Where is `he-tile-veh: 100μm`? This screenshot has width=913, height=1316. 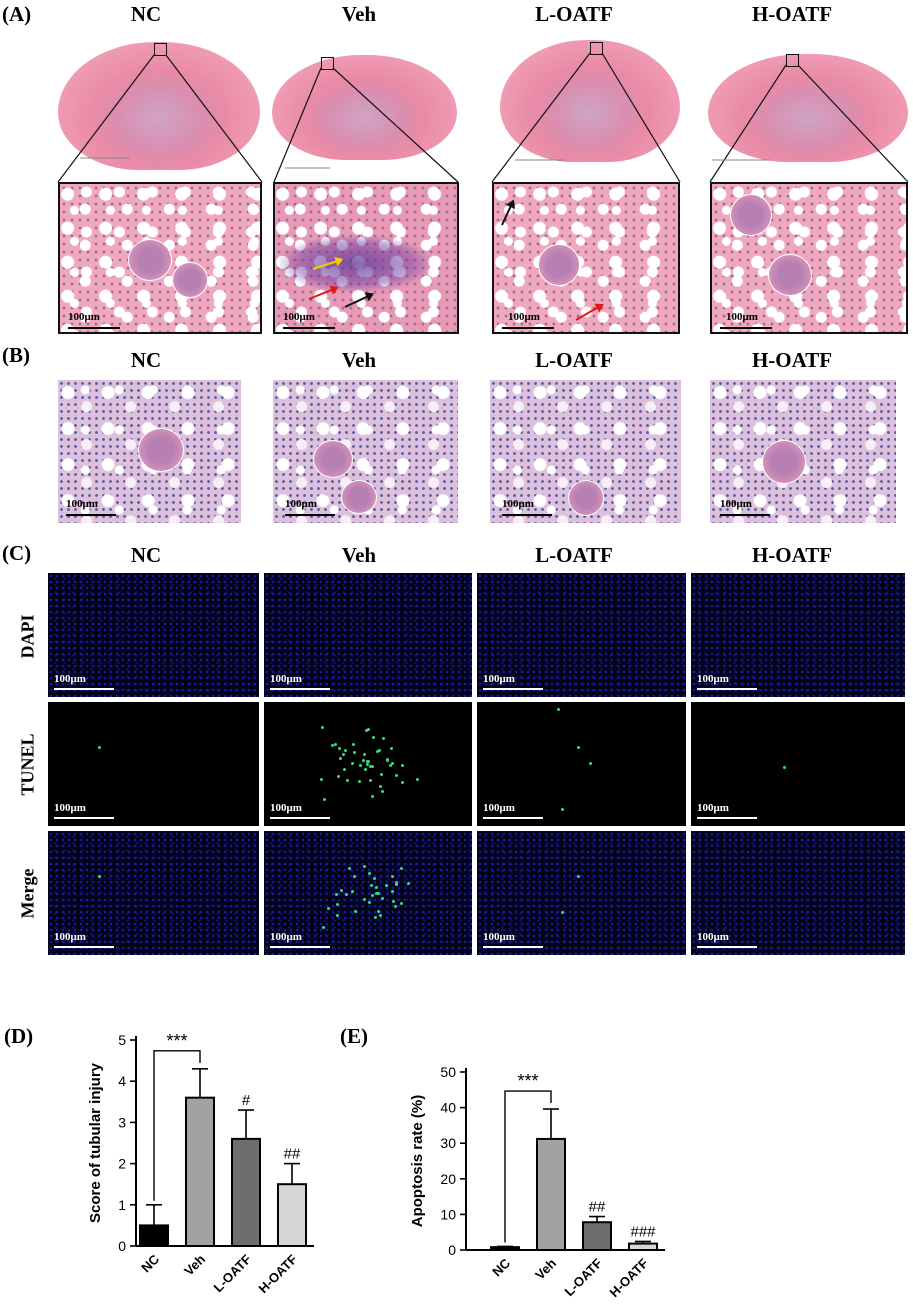 he-tile-veh: 100μm is located at coordinates (366, 258).